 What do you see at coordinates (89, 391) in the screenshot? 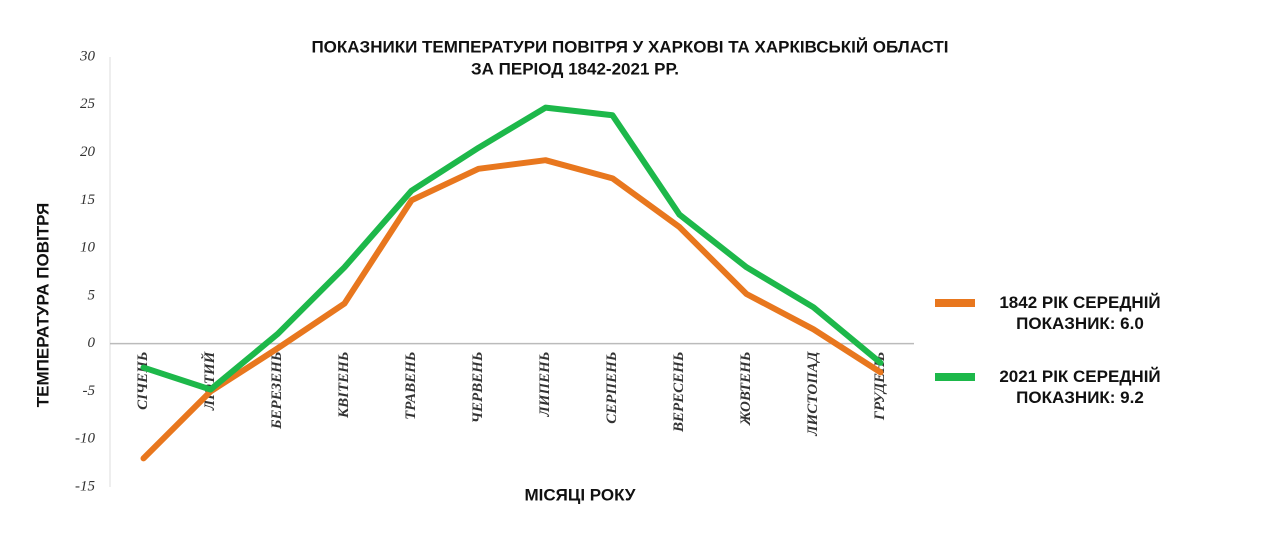
I see `y-tick-label: -5` at bounding box center [89, 391].